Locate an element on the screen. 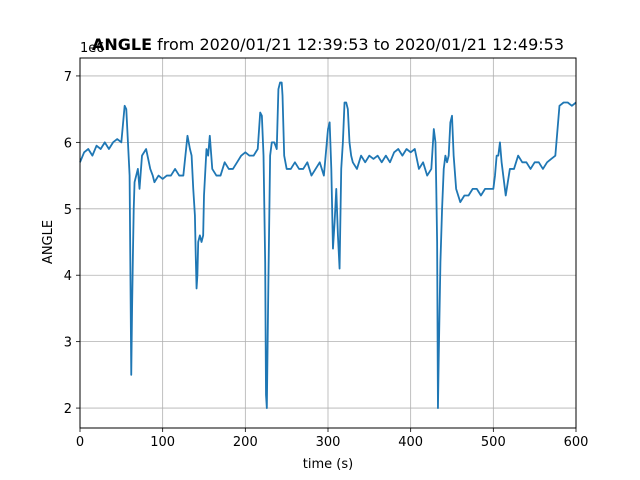  y-tick-label: 7 is located at coordinates (68, 77).